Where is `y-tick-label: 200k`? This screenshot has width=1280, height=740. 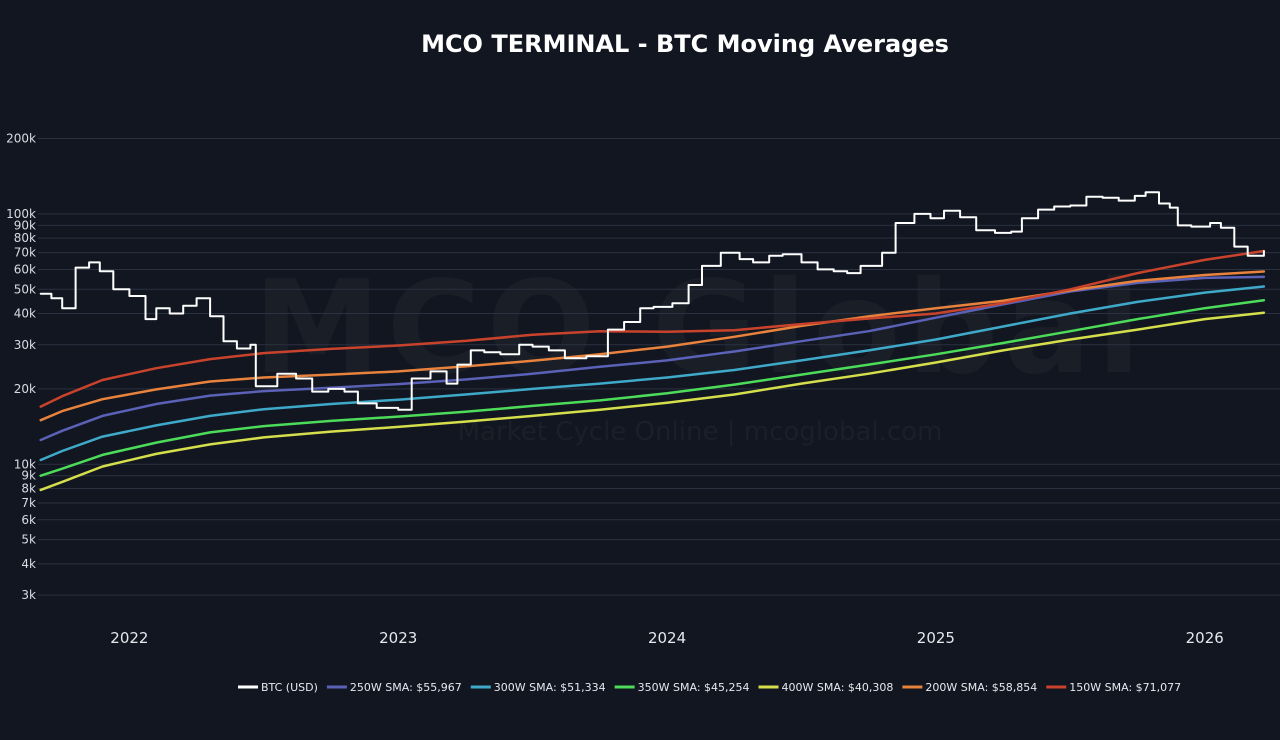
y-tick-label: 200k is located at coordinates (21, 139).